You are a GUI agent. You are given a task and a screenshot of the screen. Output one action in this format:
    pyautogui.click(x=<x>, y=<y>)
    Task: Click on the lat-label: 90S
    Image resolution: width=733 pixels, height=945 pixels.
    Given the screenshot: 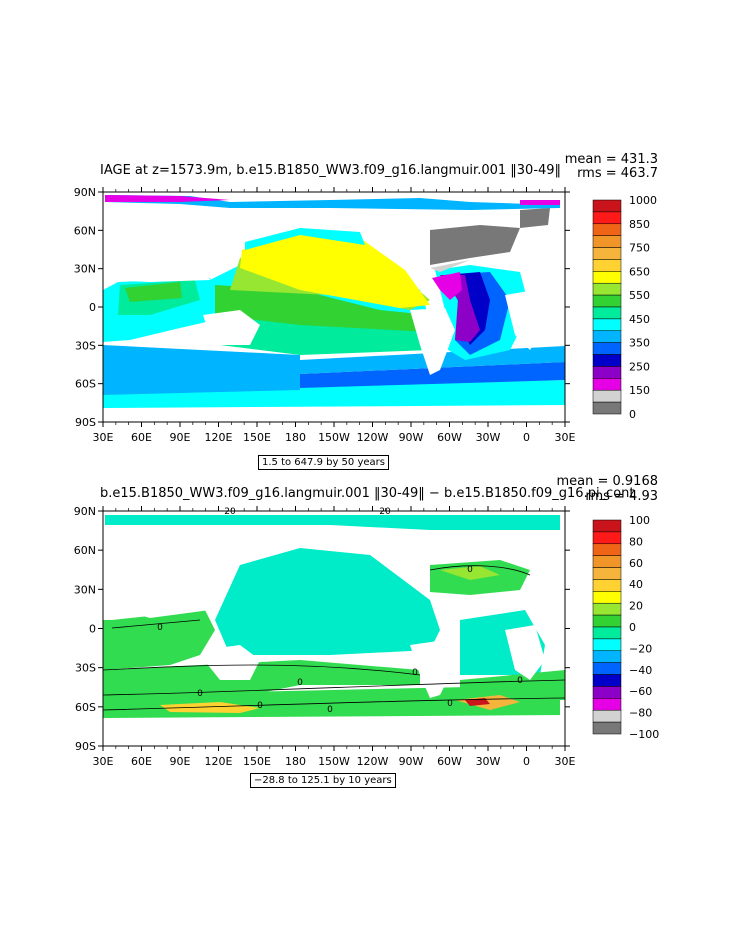 What is the action you would take?
    pyautogui.click(x=85, y=746)
    